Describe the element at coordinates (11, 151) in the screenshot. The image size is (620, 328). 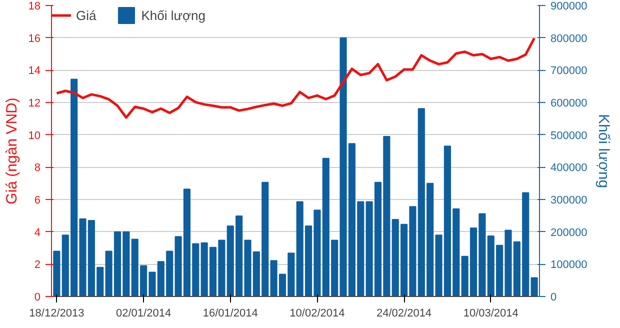
I see `y-axis-title: Giá (ngàn VND)` at that location.